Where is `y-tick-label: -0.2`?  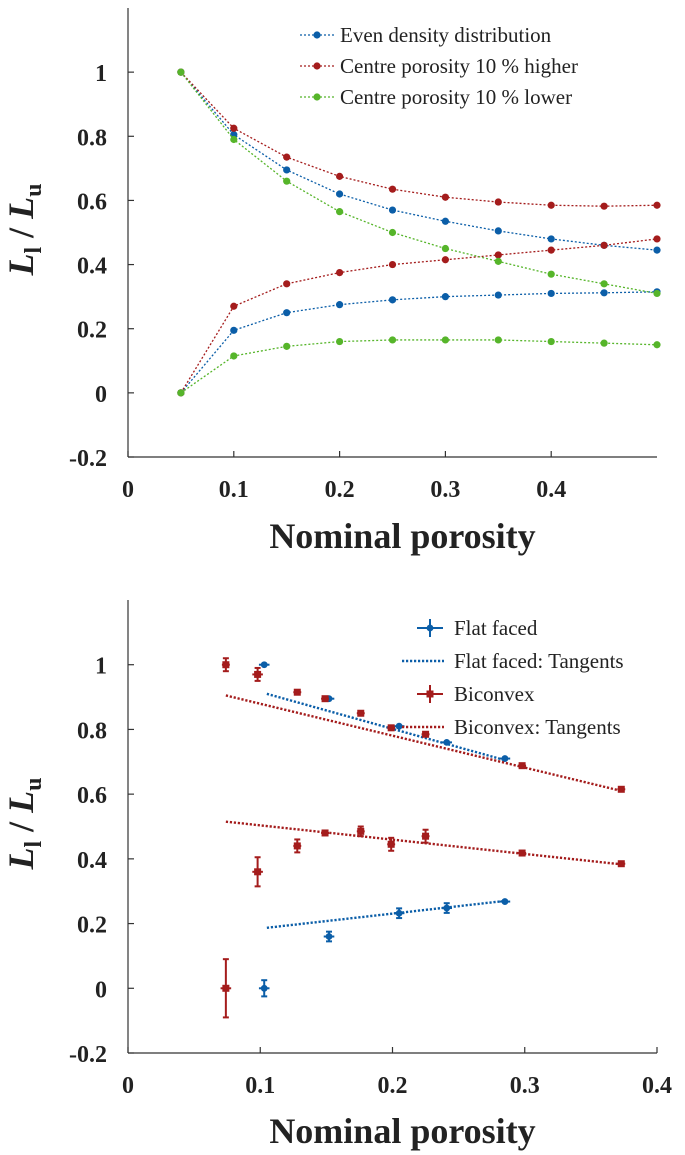 y-tick-label: -0.2 is located at coordinates (88, 1055).